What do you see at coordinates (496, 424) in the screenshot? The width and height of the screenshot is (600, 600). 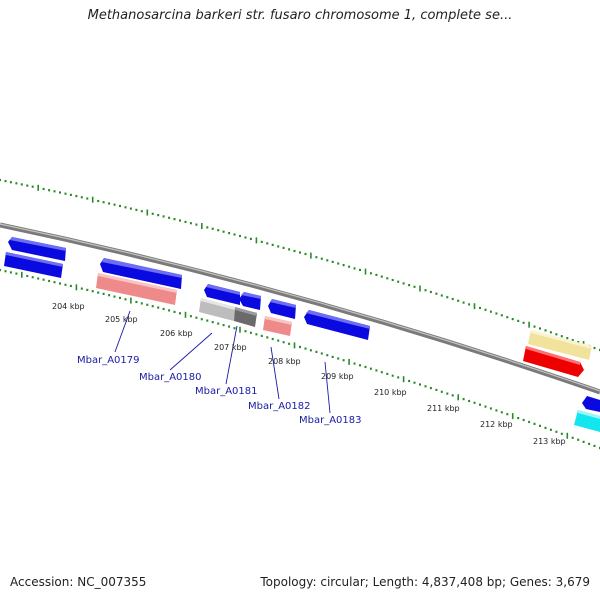 I see `scale-label: 212 kbp` at bounding box center [496, 424].